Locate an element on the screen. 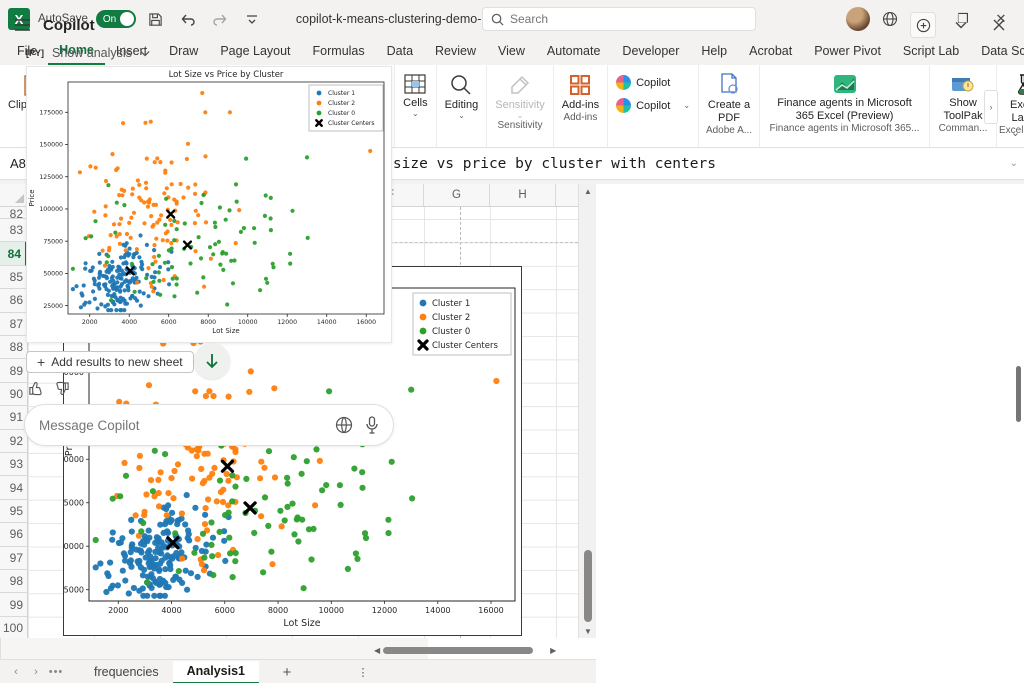 Image resolution: width=1024 pixels, height=683 pixels. thumbs-down-icon is located at coordinates (62, 388).